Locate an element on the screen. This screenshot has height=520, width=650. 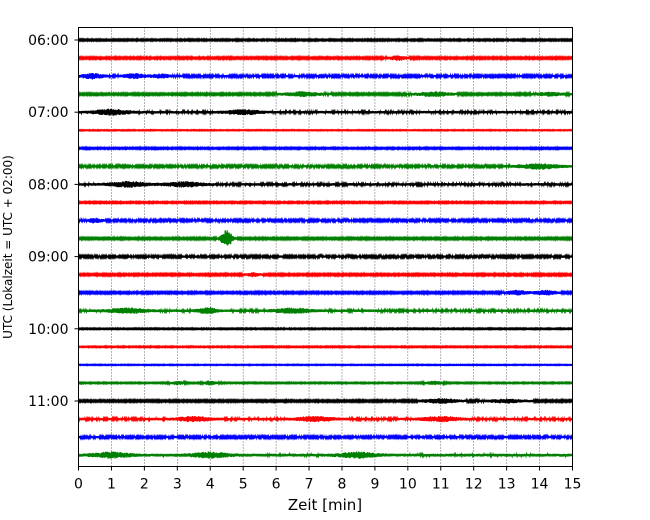
x-tick-label: 2 is located at coordinates (144, 485).